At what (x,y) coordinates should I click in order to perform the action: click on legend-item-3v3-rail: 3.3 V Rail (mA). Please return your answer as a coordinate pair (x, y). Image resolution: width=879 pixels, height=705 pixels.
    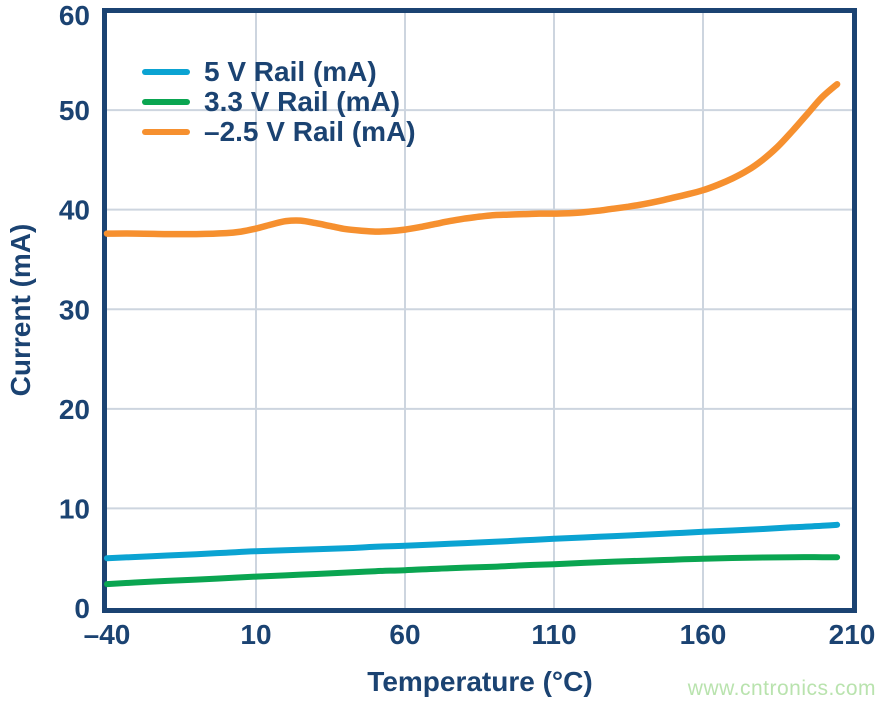
    Looking at the image, I should click on (279, 101).